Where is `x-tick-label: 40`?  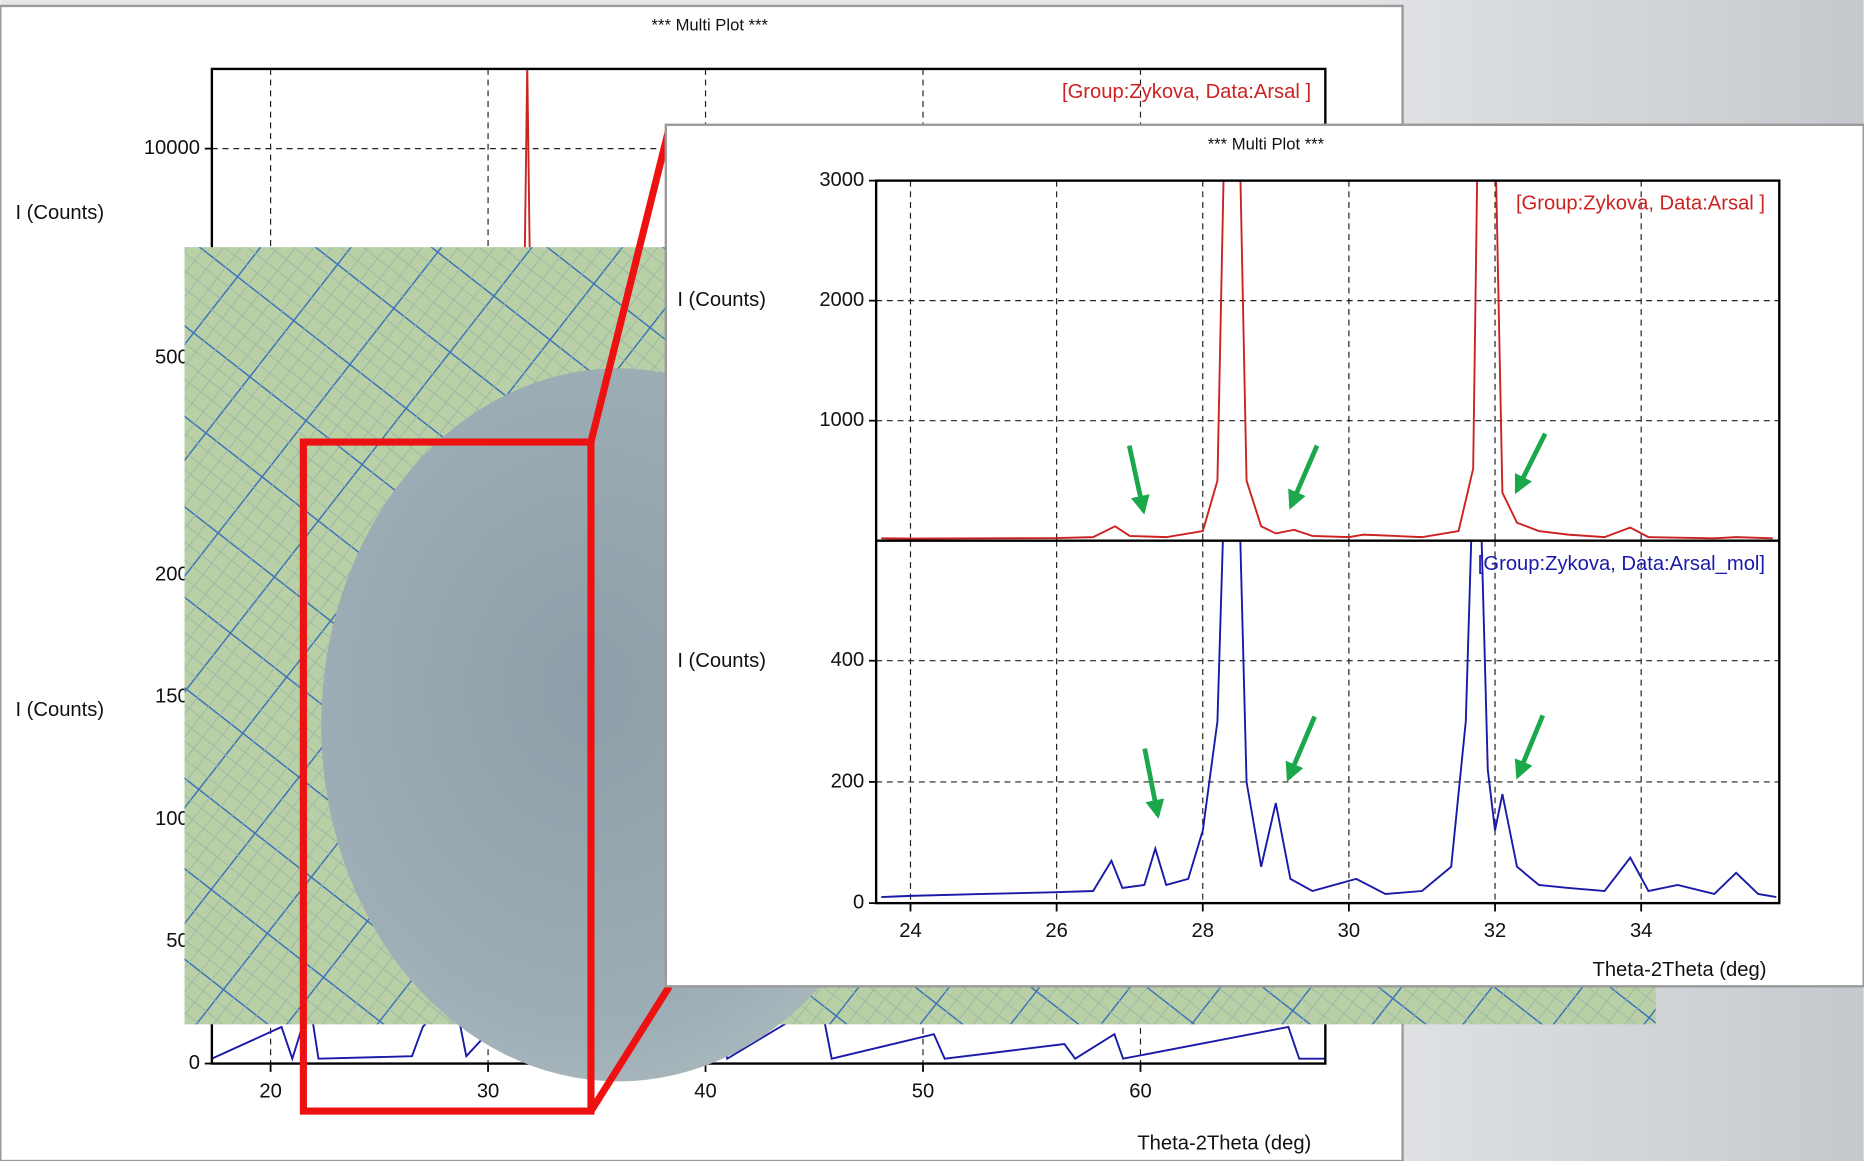
x-tick-label: 40 is located at coordinates (705, 1091).